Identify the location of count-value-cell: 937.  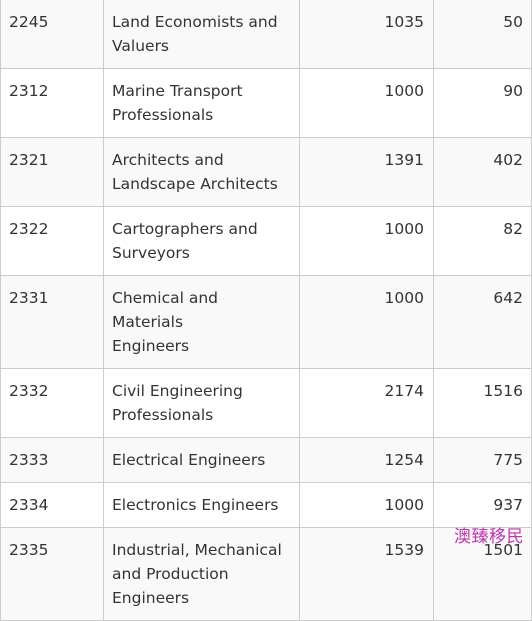
(482, 505).